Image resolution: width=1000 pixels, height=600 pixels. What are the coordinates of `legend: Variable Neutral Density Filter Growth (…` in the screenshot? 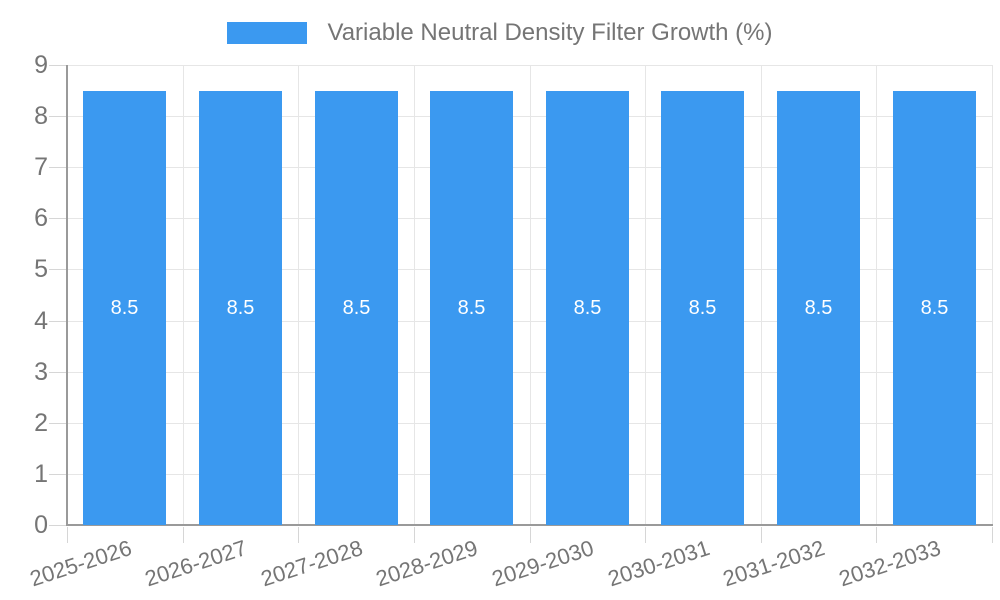 It's located at (500, 33).